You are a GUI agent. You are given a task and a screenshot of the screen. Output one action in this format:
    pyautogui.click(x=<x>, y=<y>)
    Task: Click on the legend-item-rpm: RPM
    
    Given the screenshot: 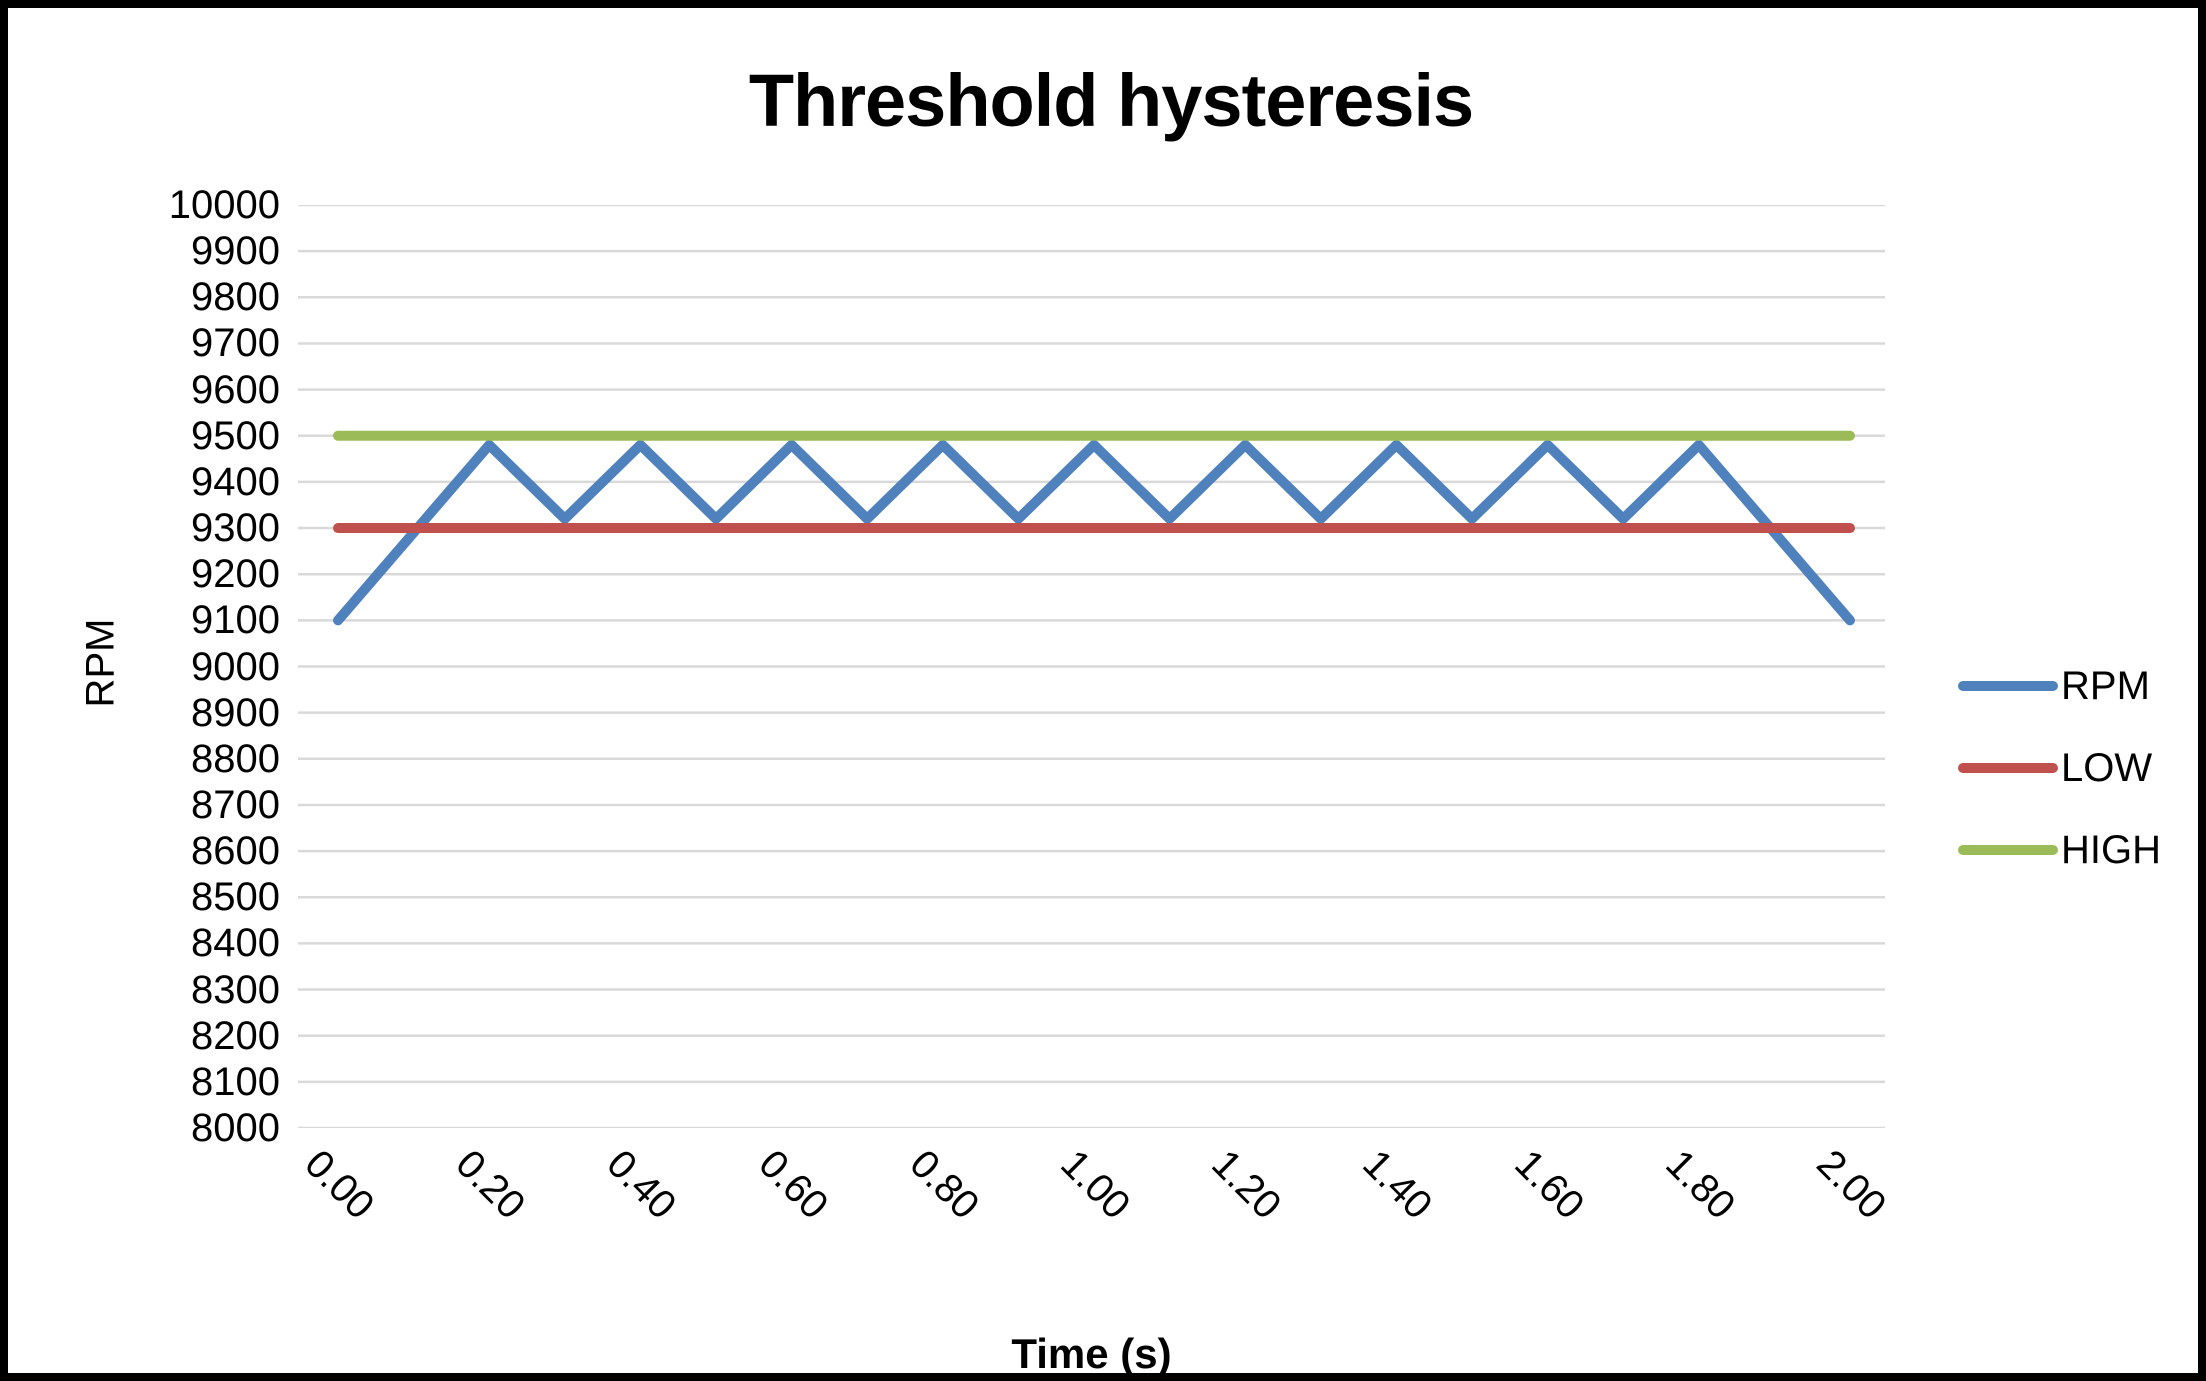 What is the action you would take?
    pyautogui.click(x=2059, y=686)
    